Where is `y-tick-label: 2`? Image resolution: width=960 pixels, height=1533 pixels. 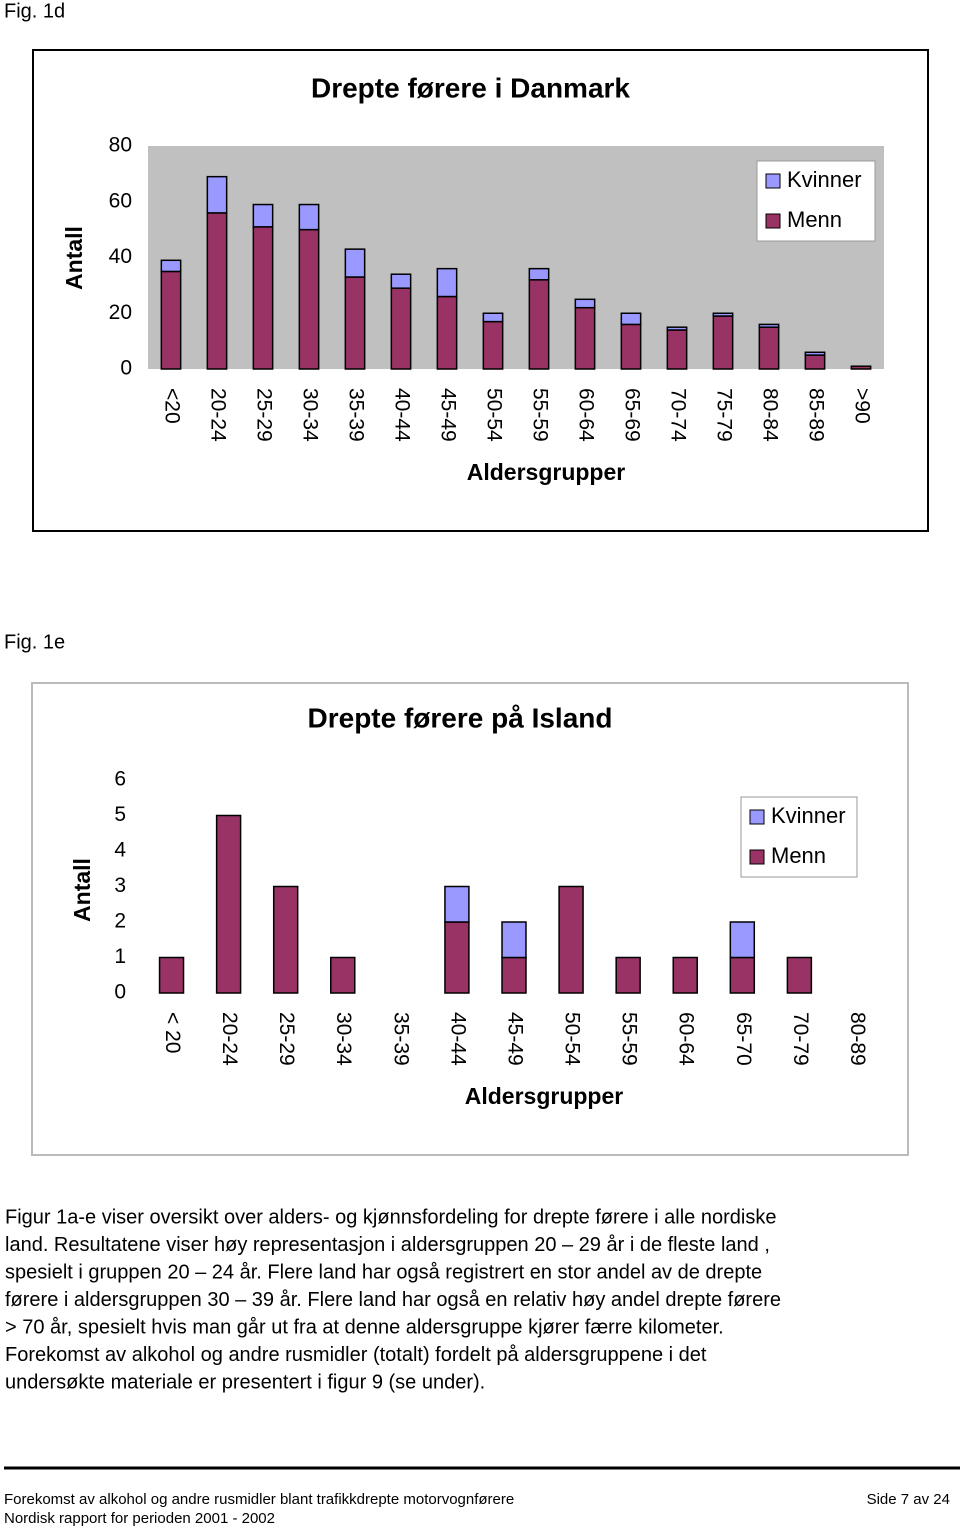 y-tick-label: 2 is located at coordinates (120, 921).